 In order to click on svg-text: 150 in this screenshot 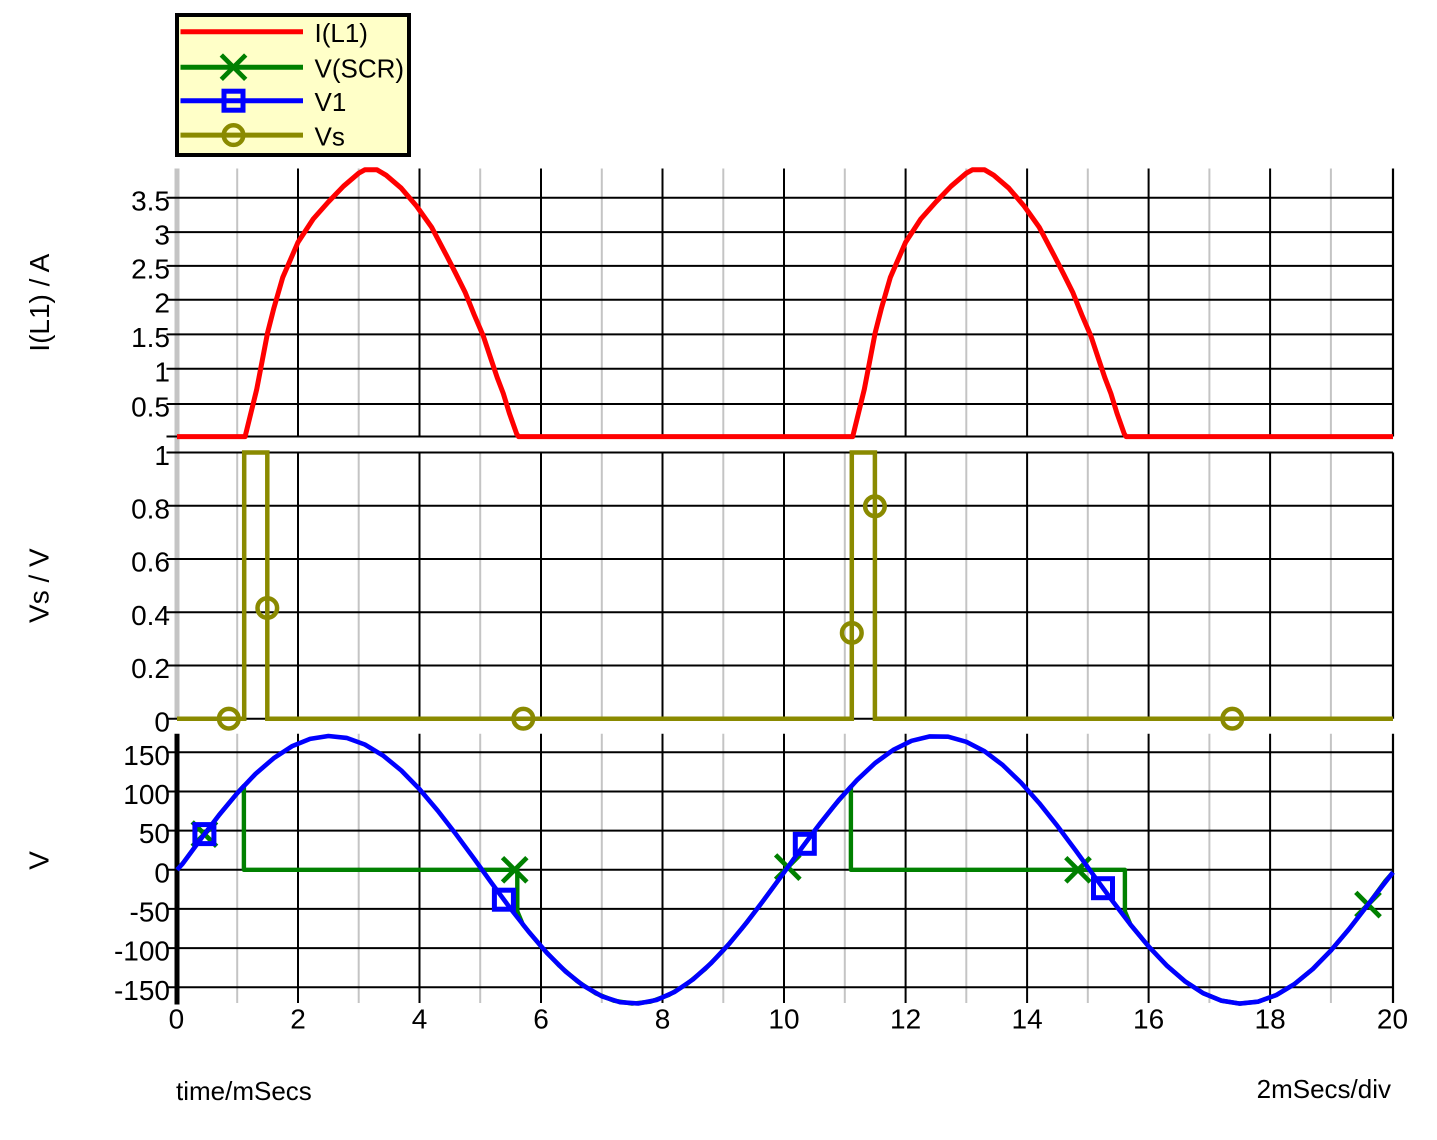, I will do `click(146, 755)`.